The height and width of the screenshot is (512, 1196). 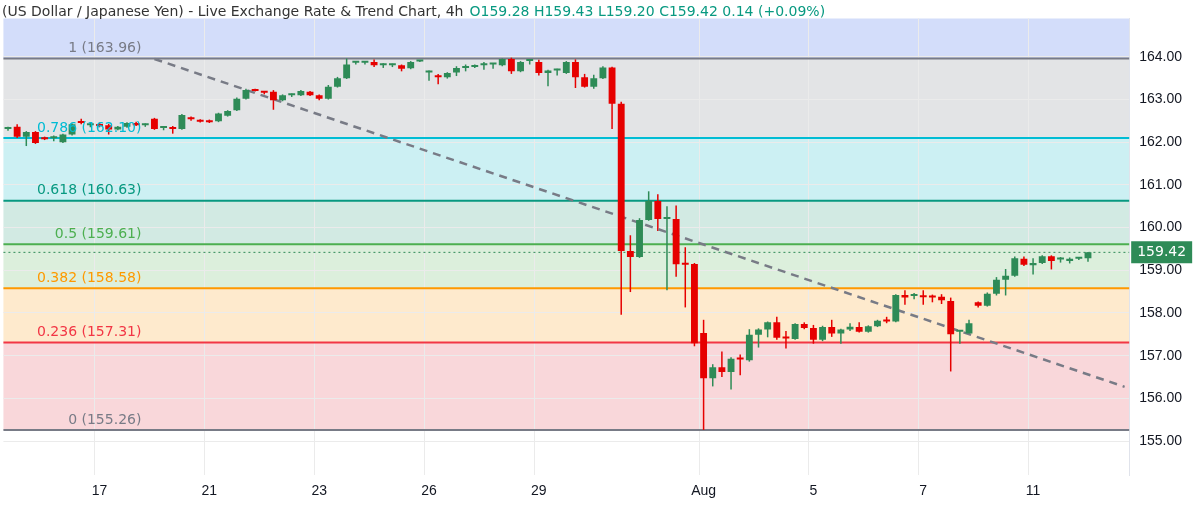 I want to click on x-tick-label: 29, so click(x=539, y=490).